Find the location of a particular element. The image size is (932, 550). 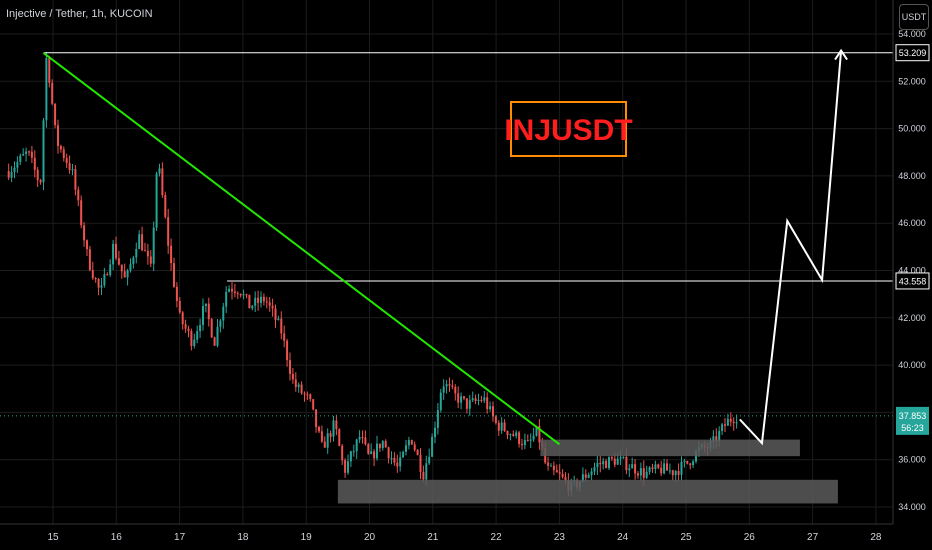

price-label-text: 43.558 is located at coordinates (913, 281).